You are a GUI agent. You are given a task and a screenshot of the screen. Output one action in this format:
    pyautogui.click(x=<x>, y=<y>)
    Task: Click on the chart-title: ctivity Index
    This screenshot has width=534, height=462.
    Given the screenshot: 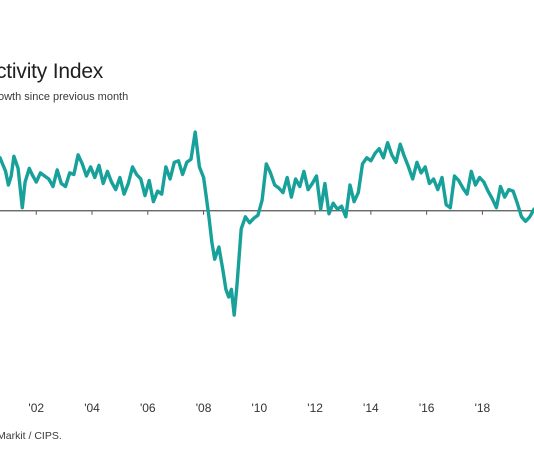 What is the action you would take?
    pyautogui.click(x=52, y=71)
    